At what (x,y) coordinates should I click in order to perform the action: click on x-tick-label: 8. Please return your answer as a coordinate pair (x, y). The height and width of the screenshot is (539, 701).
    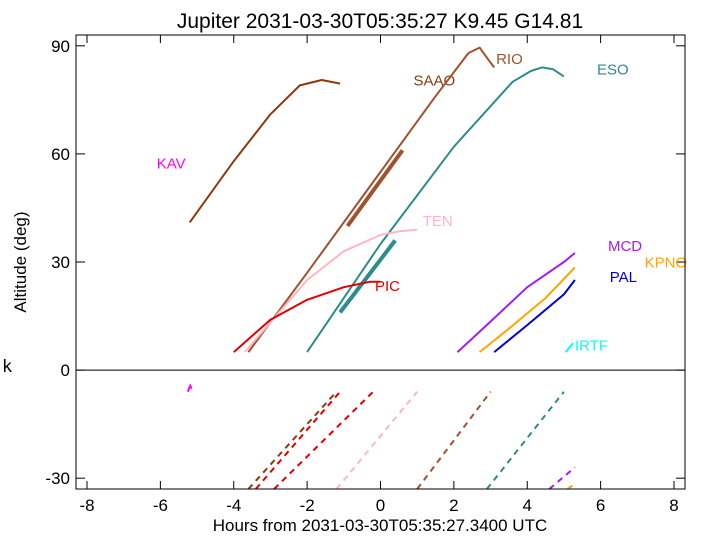
    Looking at the image, I should click on (673, 505).